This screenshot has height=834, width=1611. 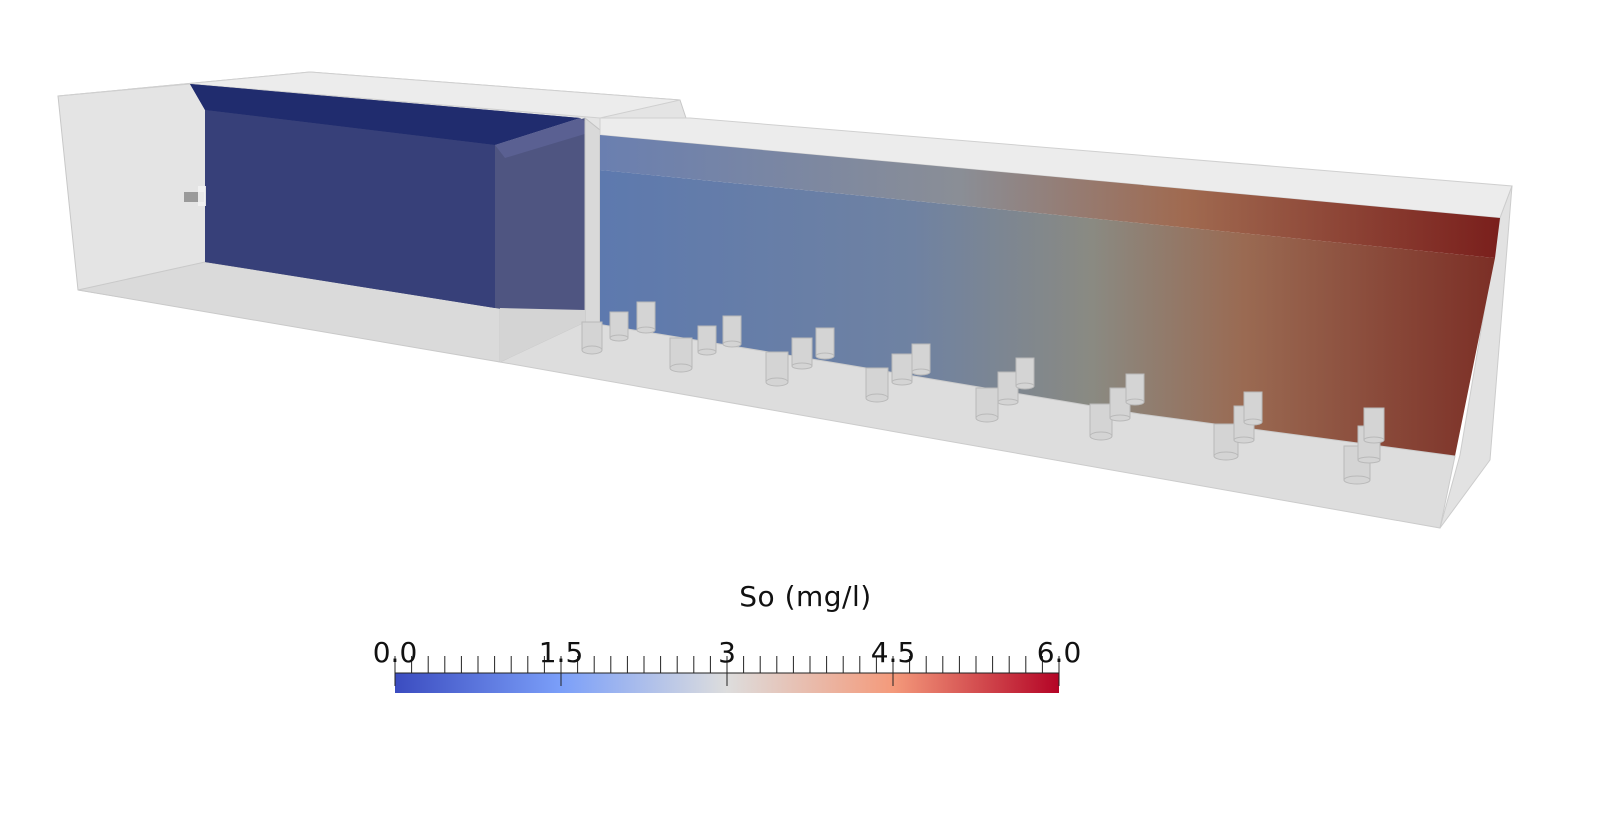 I want to click on divider-wall, so click(x=592, y=223).